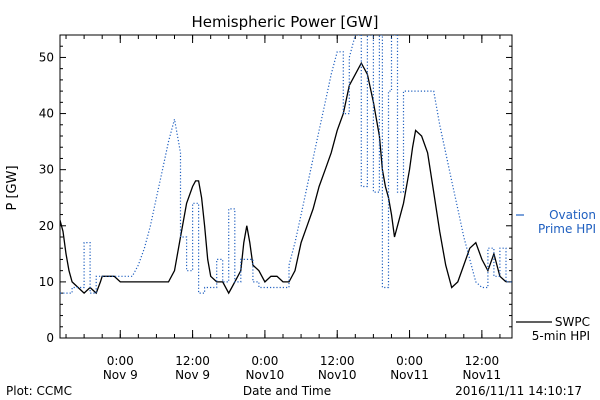  What do you see at coordinates (518, 391) in the screenshot?
I see `plot-timestamp: 2016/11/11 14:10:17` at bounding box center [518, 391].